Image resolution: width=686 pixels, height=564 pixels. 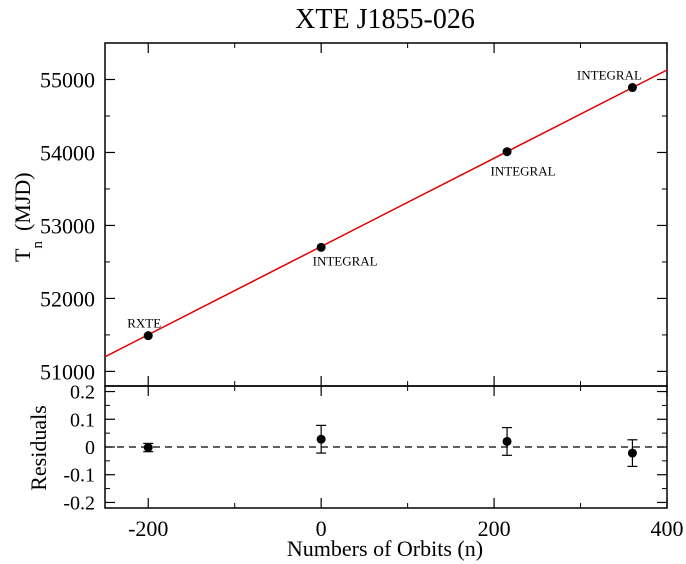 I want to click on main-y-tick-label: 54000, so click(x=67, y=152).